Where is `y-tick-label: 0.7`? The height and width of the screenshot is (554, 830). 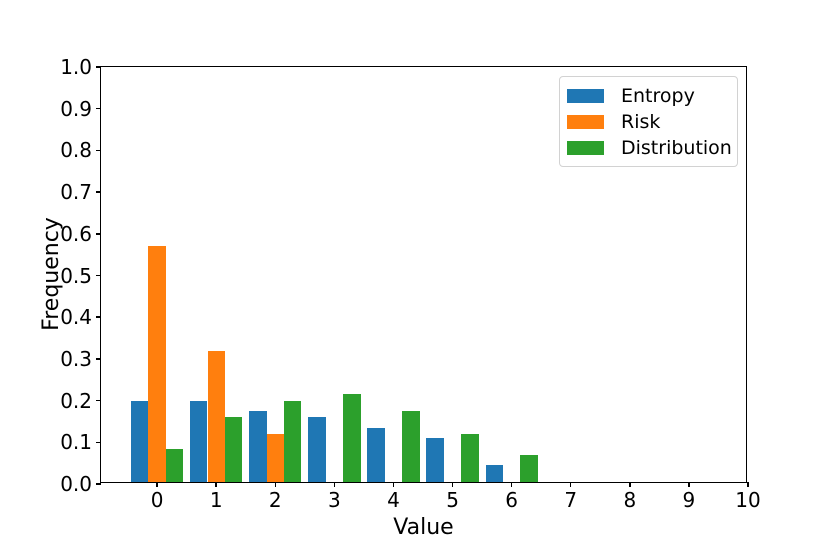 y-tick-label: 0.7 is located at coordinates (76, 192).